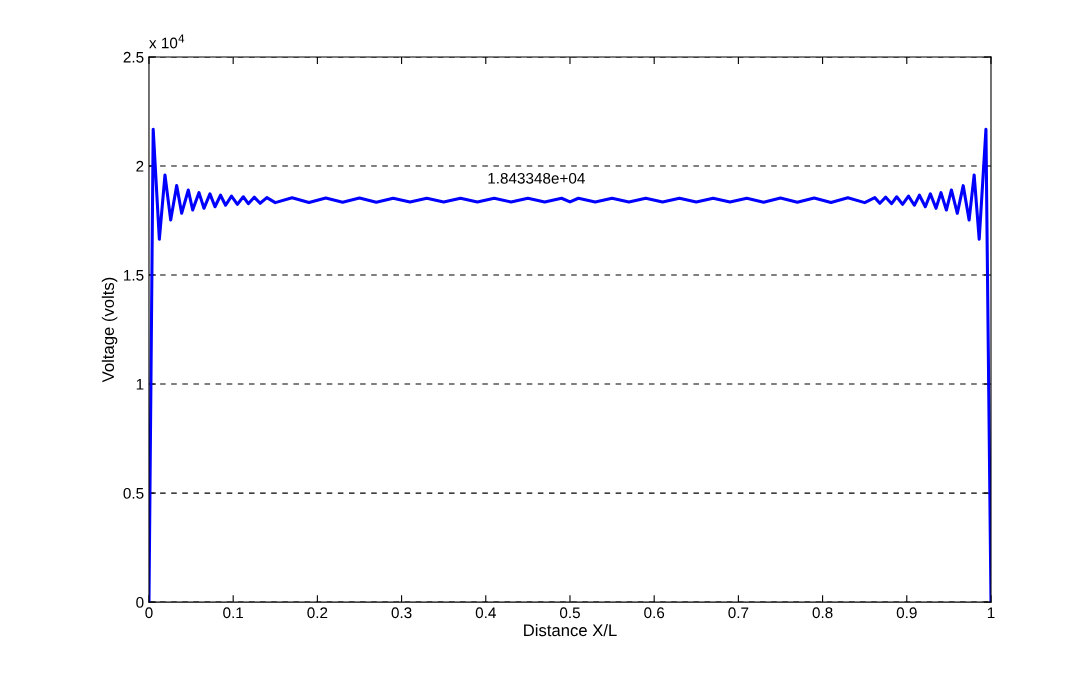 The height and width of the screenshot is (675, 1089). Describe the element at coordinates (109, 330) in the screenshot. I see `y-axis-title: Voltage (volts)` at that location.